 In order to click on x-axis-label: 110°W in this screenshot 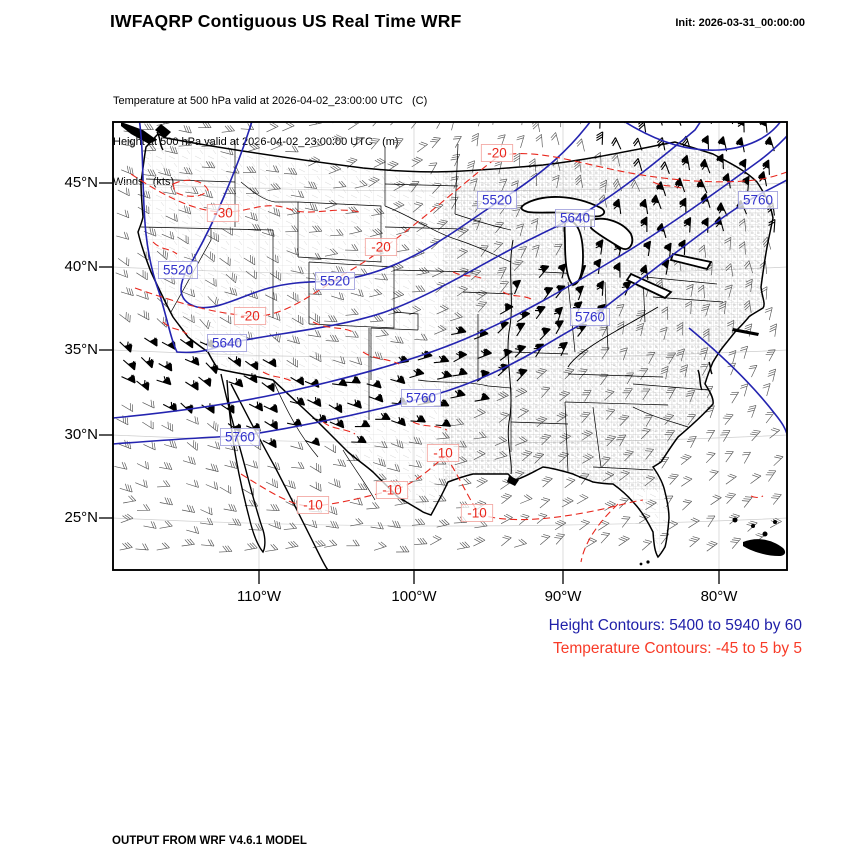, I will do `click(259, 596)`.